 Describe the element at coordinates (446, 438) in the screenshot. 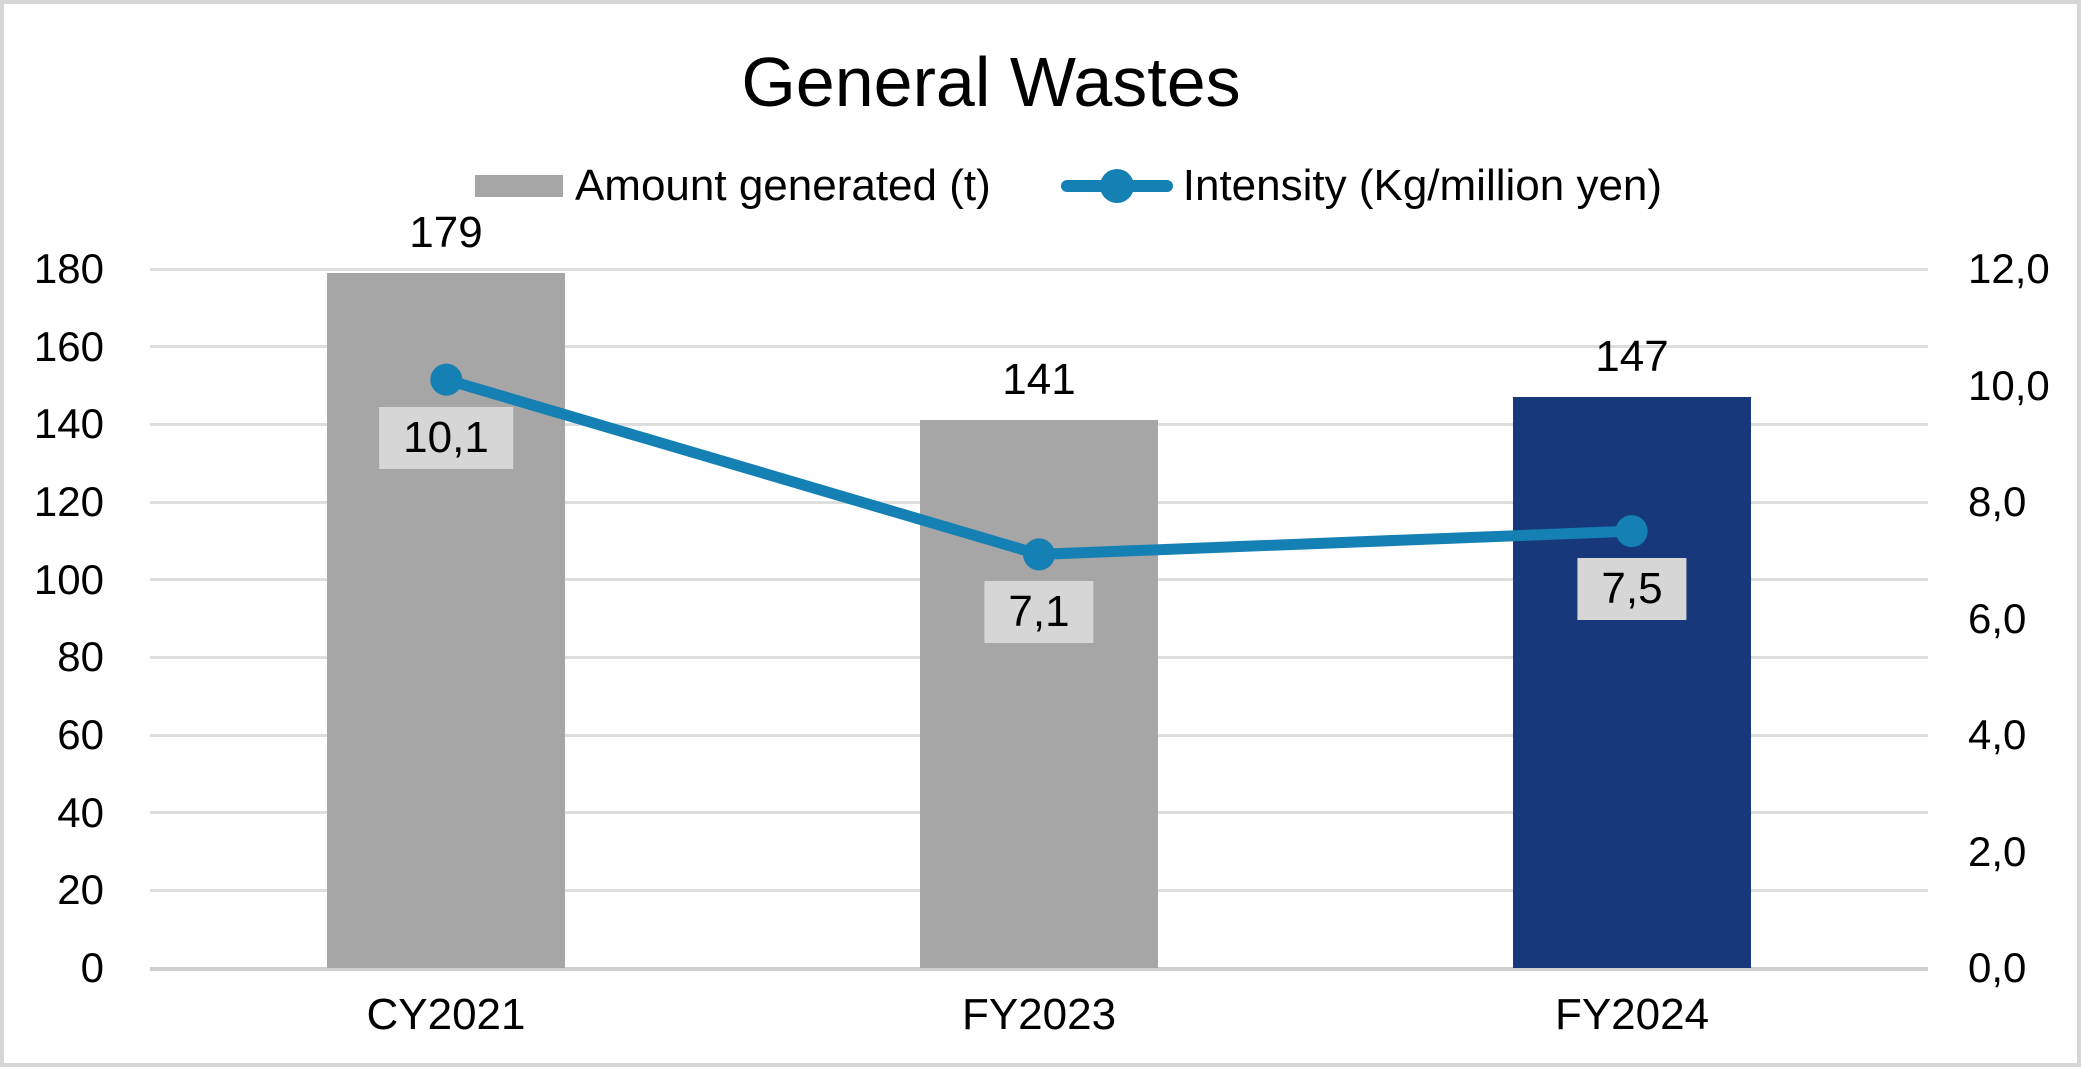

I see `intensity-data-label: 10,1` at that location.